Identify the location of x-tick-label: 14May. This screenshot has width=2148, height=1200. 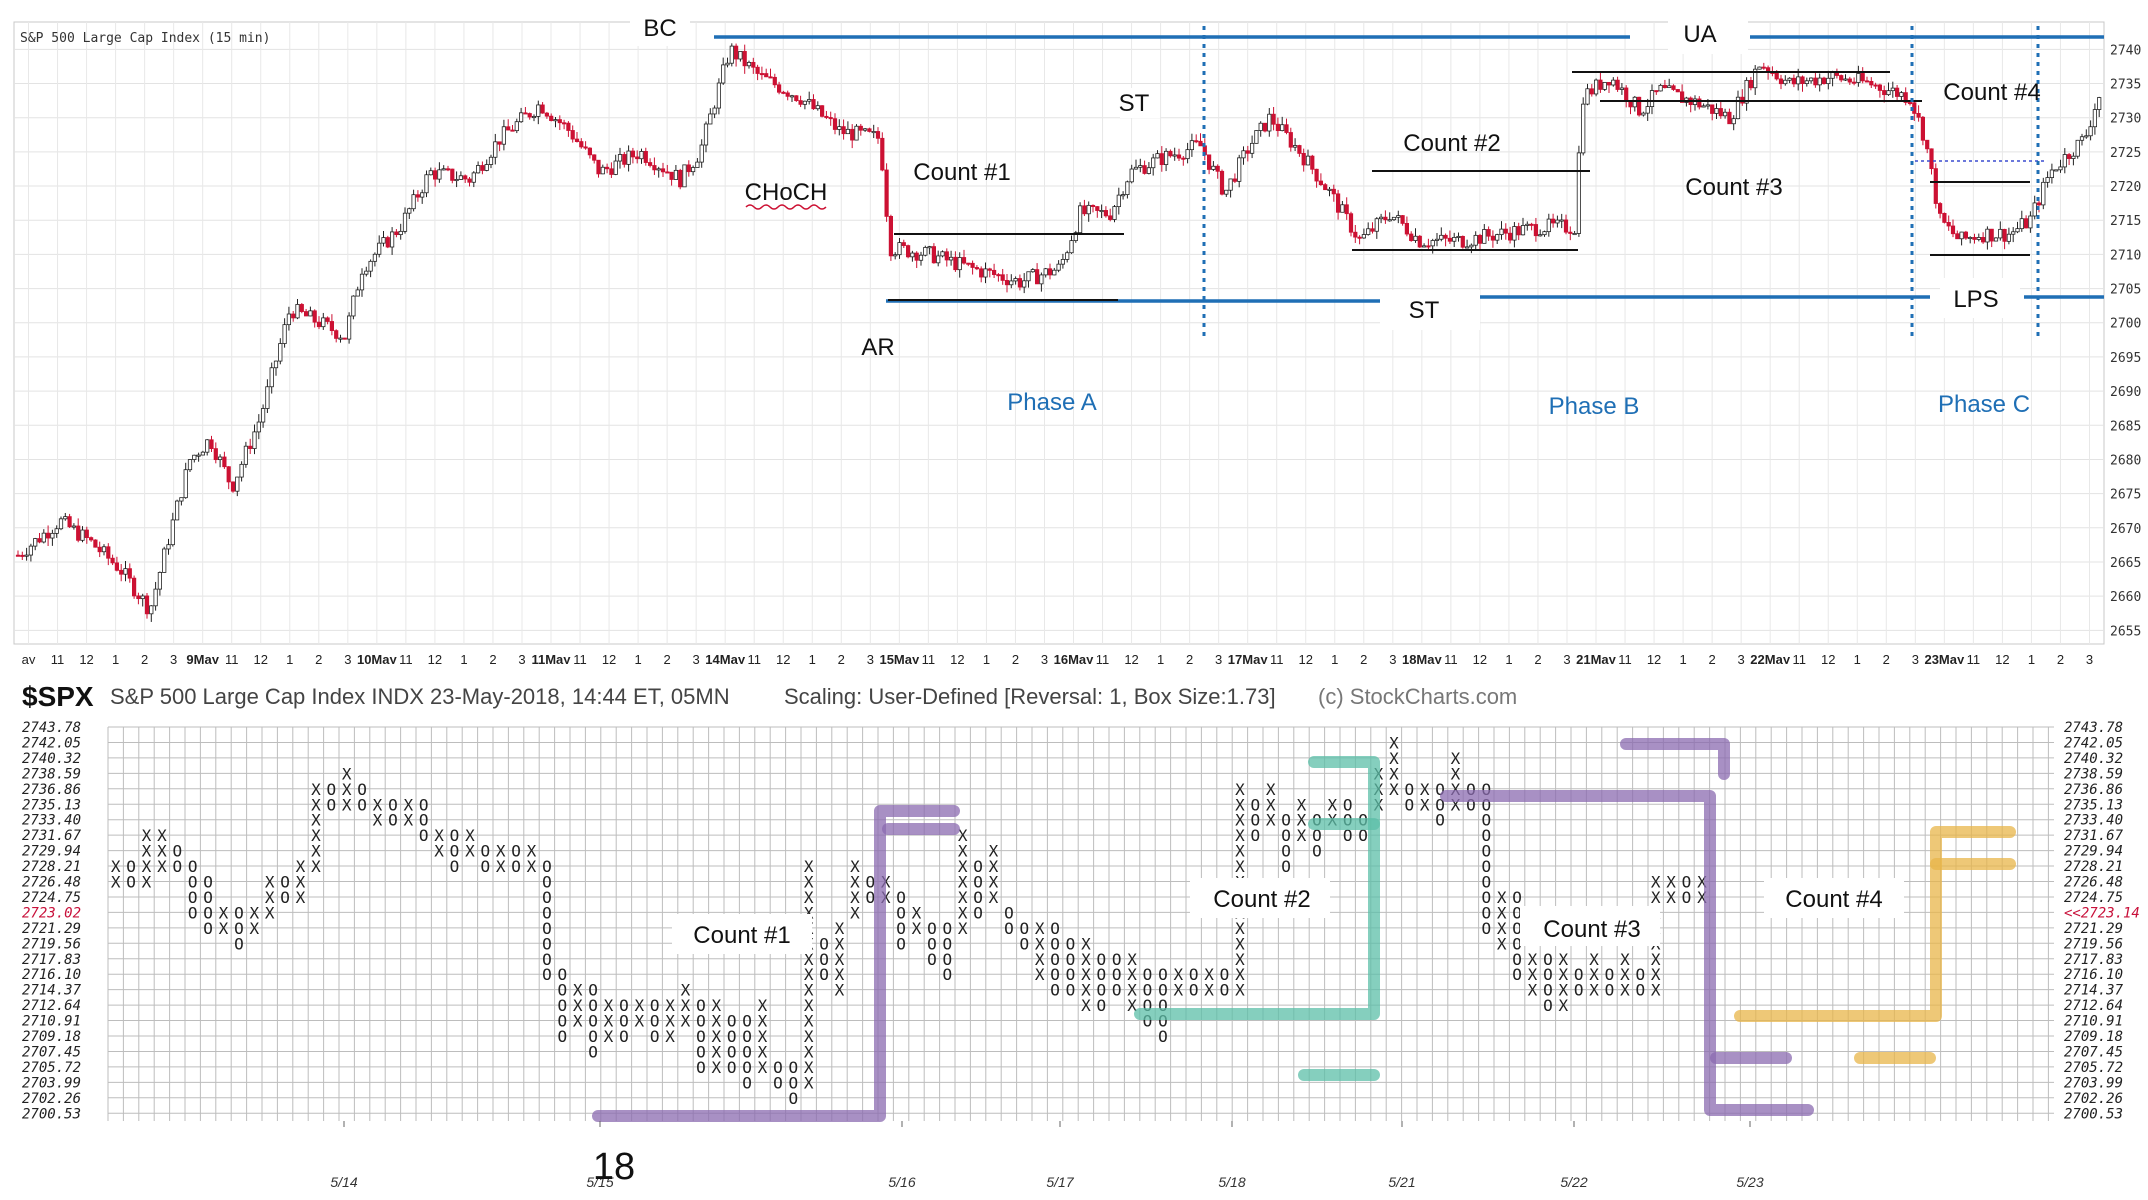
(725, 658).